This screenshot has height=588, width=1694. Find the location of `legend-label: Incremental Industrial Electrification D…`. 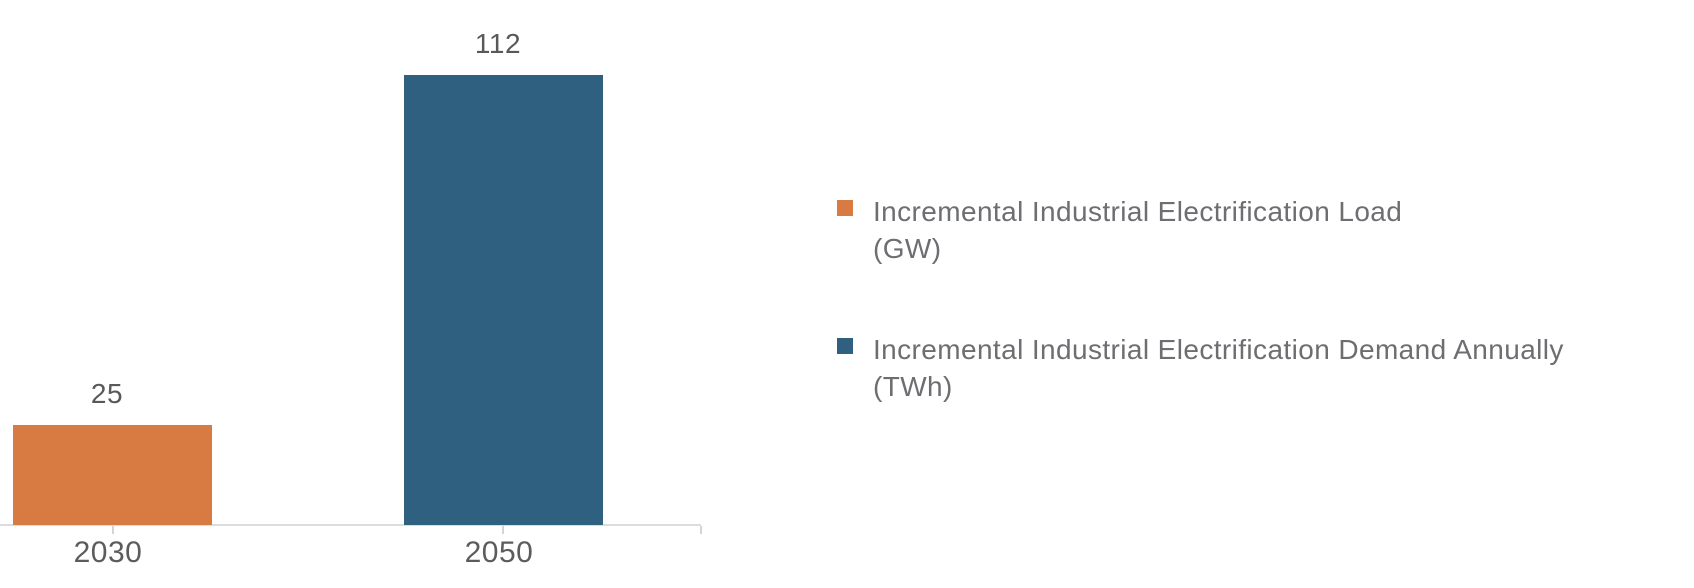

legend-label: Incremental Industrial Electrification D… is located at coordinates (1218, 368).